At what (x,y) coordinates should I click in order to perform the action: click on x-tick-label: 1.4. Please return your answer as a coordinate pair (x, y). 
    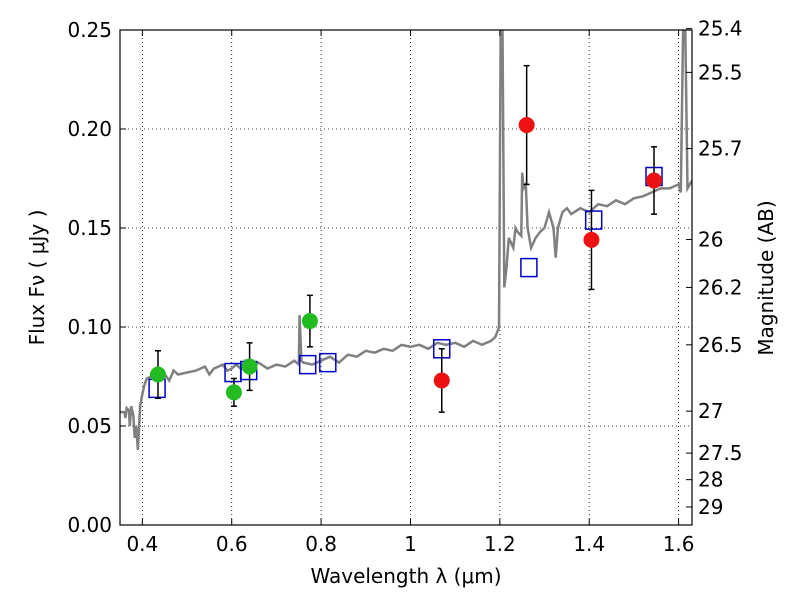
    Looking at the image, I should click on (589, 544).